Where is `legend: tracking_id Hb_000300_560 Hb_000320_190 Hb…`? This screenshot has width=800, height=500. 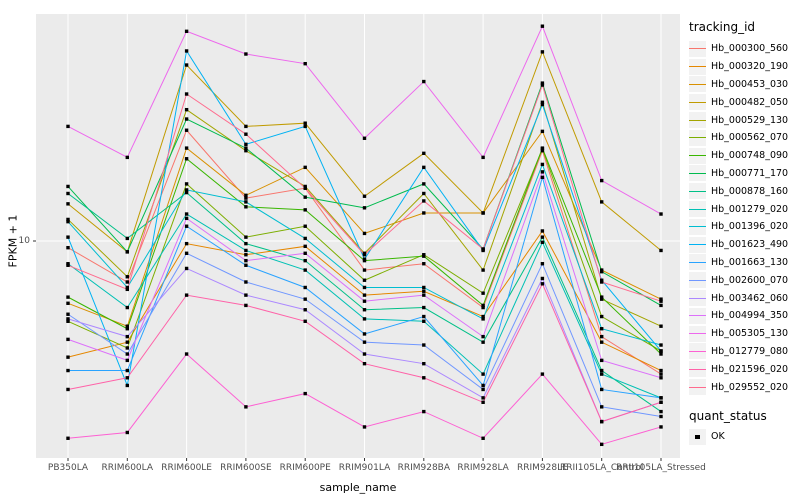 legend: tracking_id Hb_000300_560 Hb_000320_190 Hb… is located at coordinates (744, 233).